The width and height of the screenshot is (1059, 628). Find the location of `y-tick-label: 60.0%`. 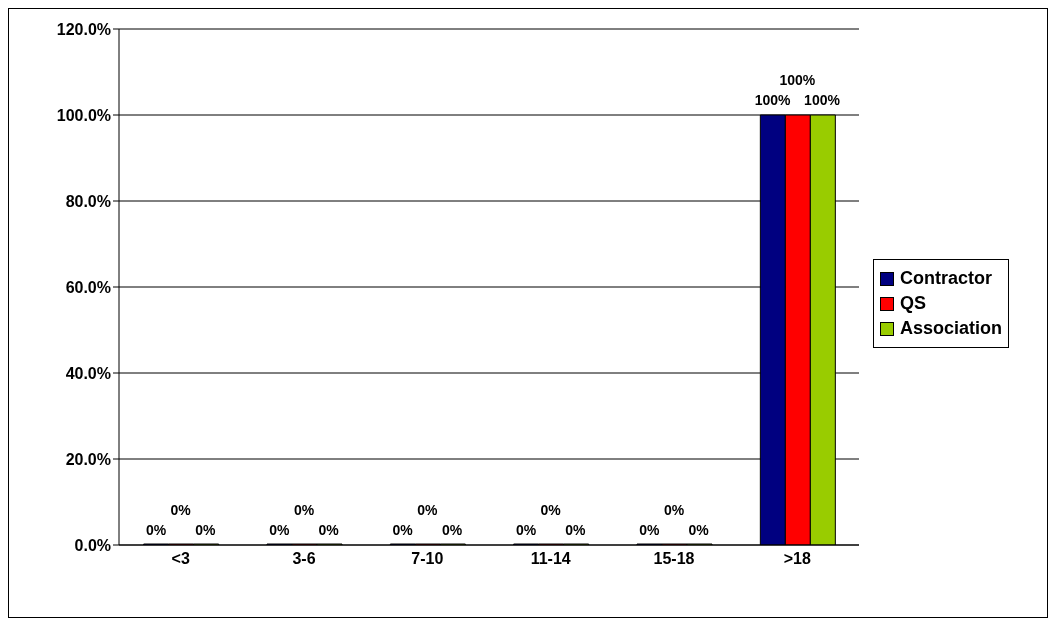

y-tick-label: 60.0% is located at coordinates (88, 287).